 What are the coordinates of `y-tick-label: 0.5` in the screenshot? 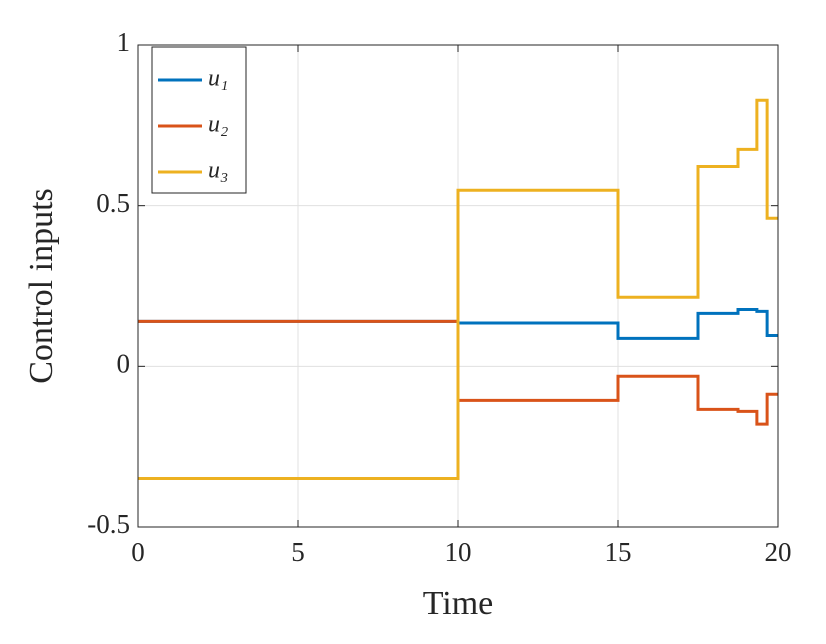 It's located at (113, 203).